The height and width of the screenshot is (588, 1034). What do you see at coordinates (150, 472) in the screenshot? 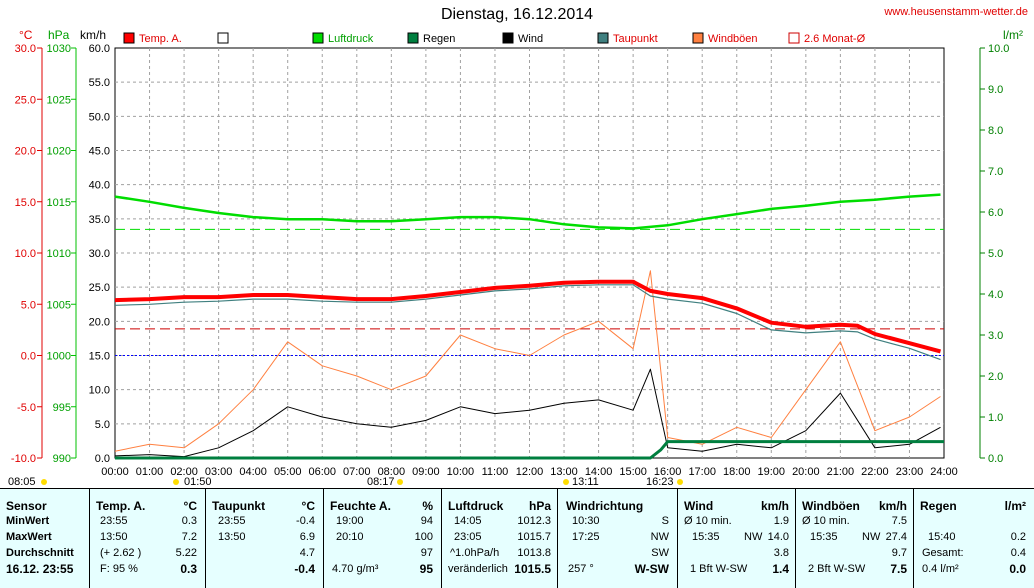
I see `x-tick-label: 01:00` at bounding box center [150, 472].